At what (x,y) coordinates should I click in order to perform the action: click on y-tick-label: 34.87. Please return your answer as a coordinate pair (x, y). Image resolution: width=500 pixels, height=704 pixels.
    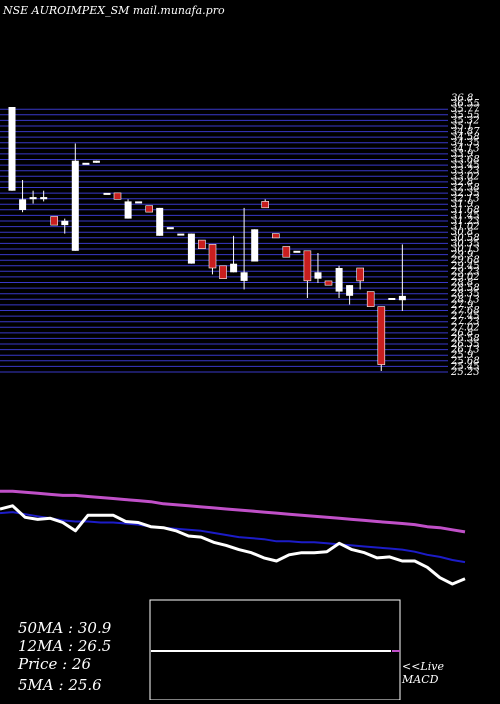
    Looking at the image, I should click on (465, 132).